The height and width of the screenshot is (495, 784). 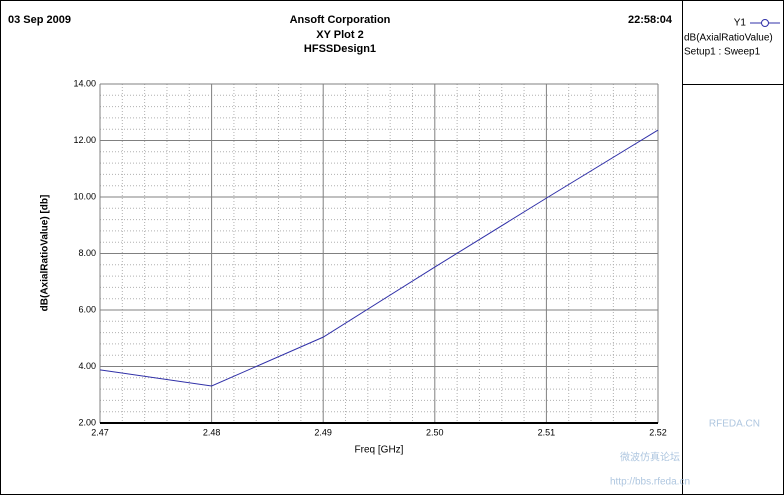 What do you see at coordinates (84, 140) in the screenshot?
I see `y-tick-label: 12.00` at bounding box center [84, 140].